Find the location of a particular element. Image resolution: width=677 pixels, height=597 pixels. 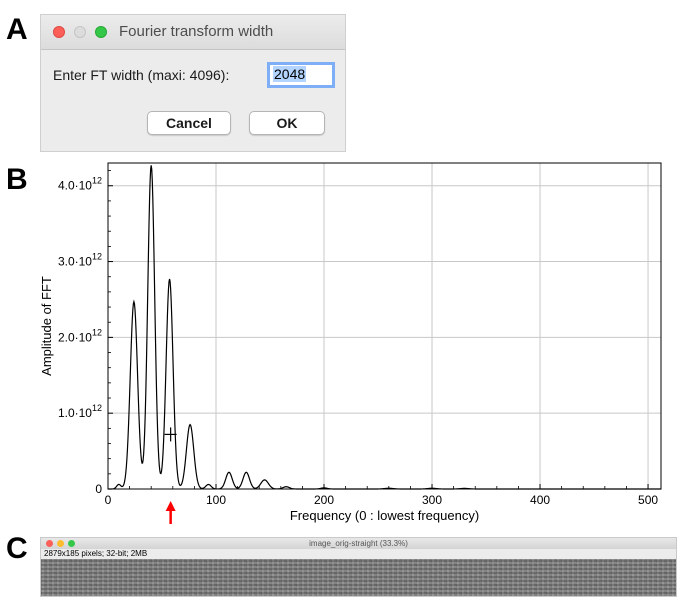

image-close-button is located at coordinates (49, 543).